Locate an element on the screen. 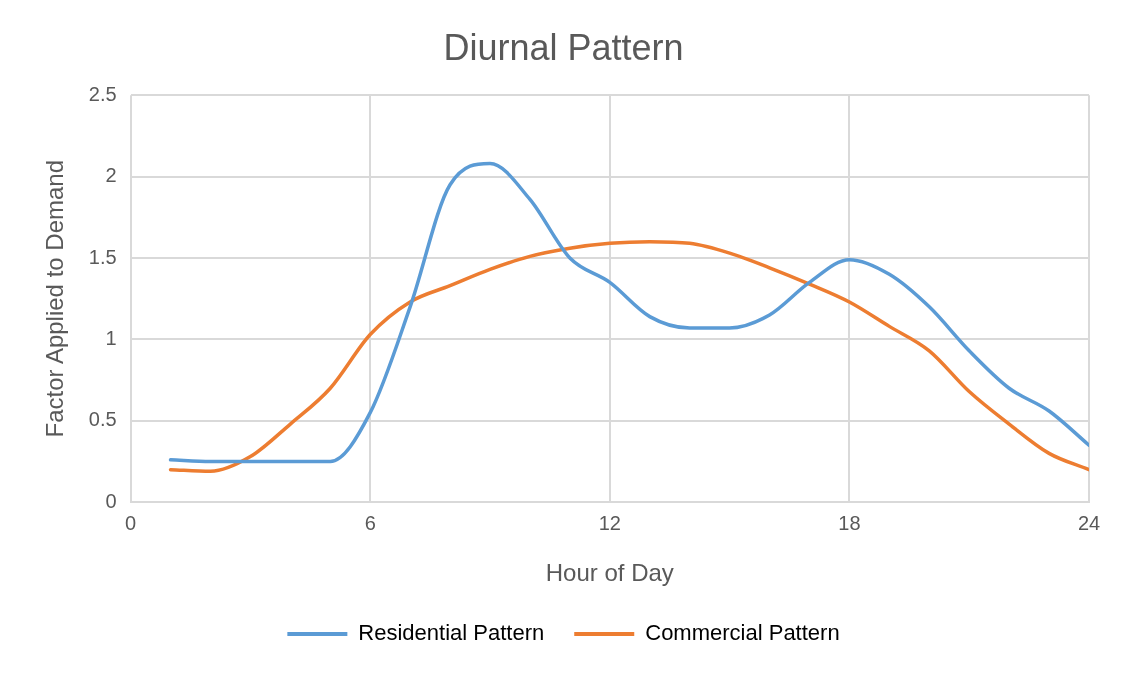  y-tick-label: 1 is located at coordinates (111, 337).